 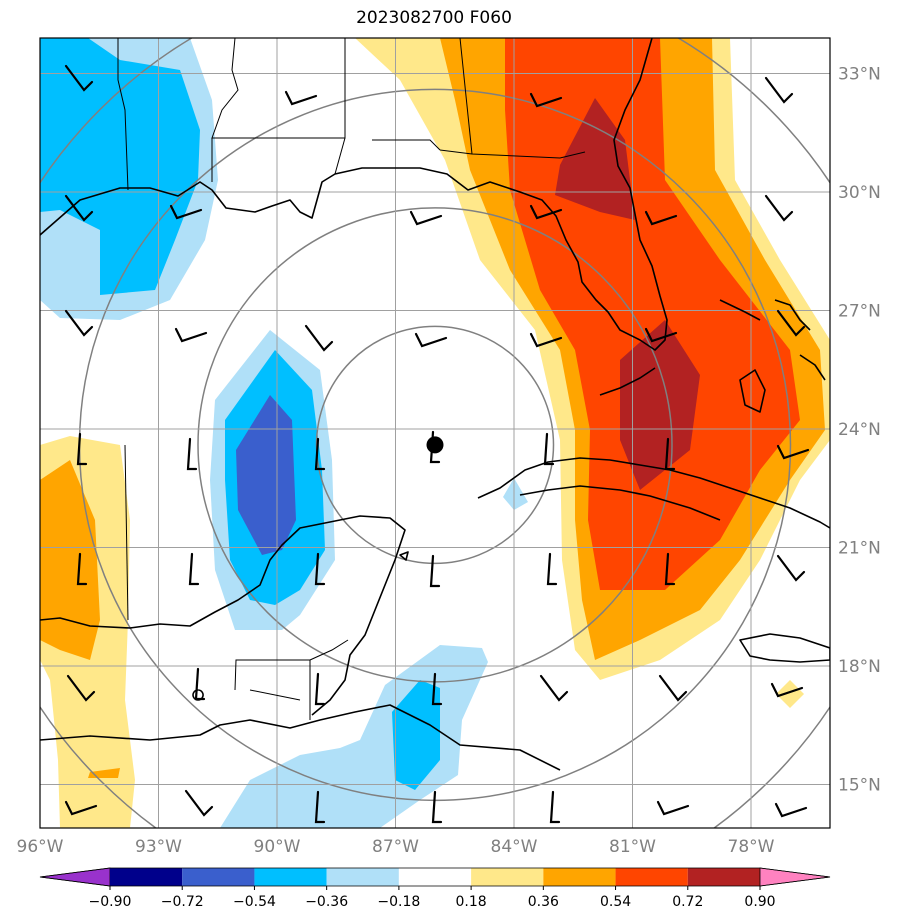 What do you see at coordinates (277, 847) in the screenshot?
I see `lon-label: 90°W` at bounding box center [277, 847].